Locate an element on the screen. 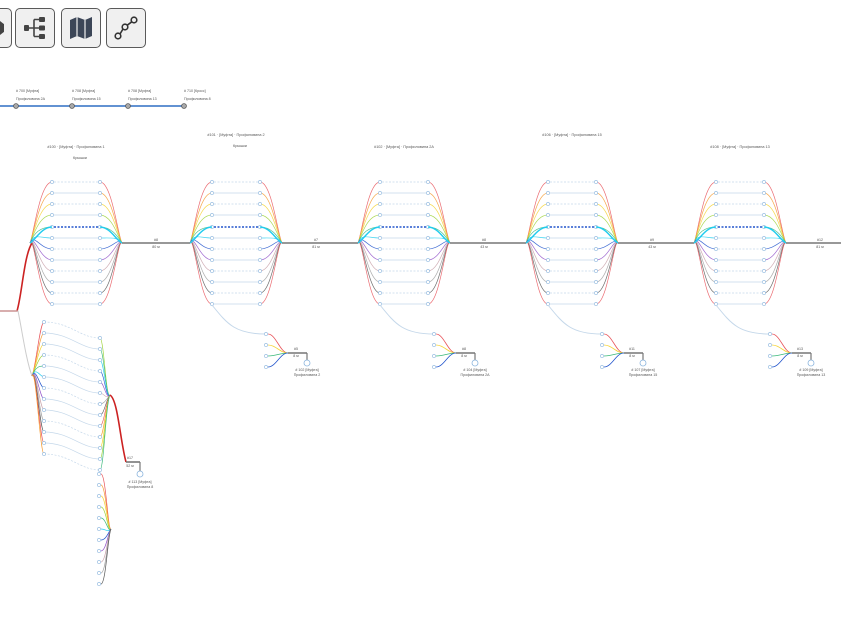  group-header: #108 · [Муфта] · Профиловина 13 is located at coordinates (739, 147).